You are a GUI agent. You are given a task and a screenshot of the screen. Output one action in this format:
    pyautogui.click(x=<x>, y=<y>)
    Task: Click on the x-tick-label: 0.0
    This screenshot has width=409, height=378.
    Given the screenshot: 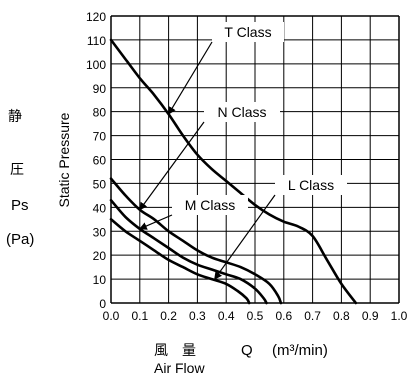 What is the action you would take?
    pyautogui.click(x=111, y=316)
    